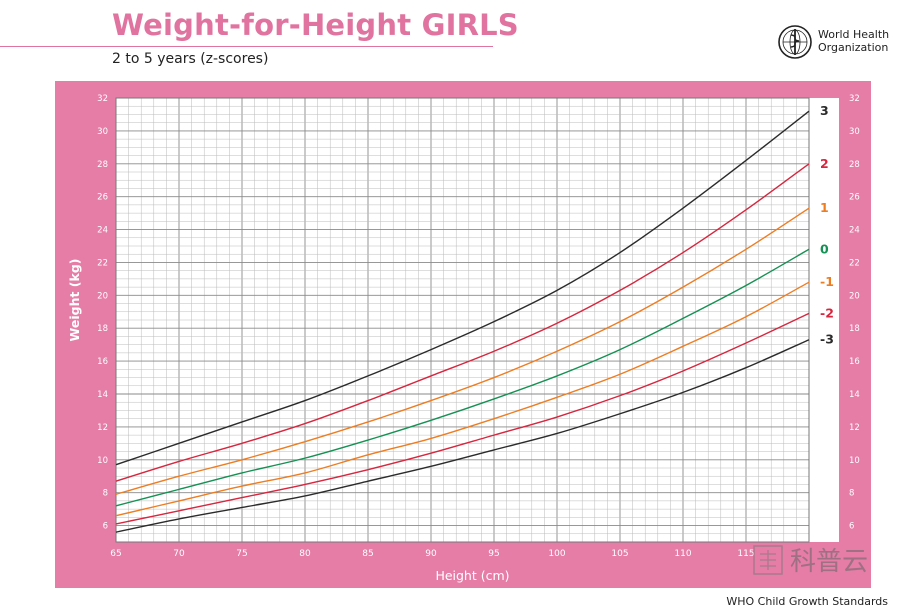 The height and width of the screenshot is (613, 912). What do you see at coordinates (807, 601) in the screenshot?
I see `footer-credit: WHO Child Growth Standards` at bounding box center [807, 601].